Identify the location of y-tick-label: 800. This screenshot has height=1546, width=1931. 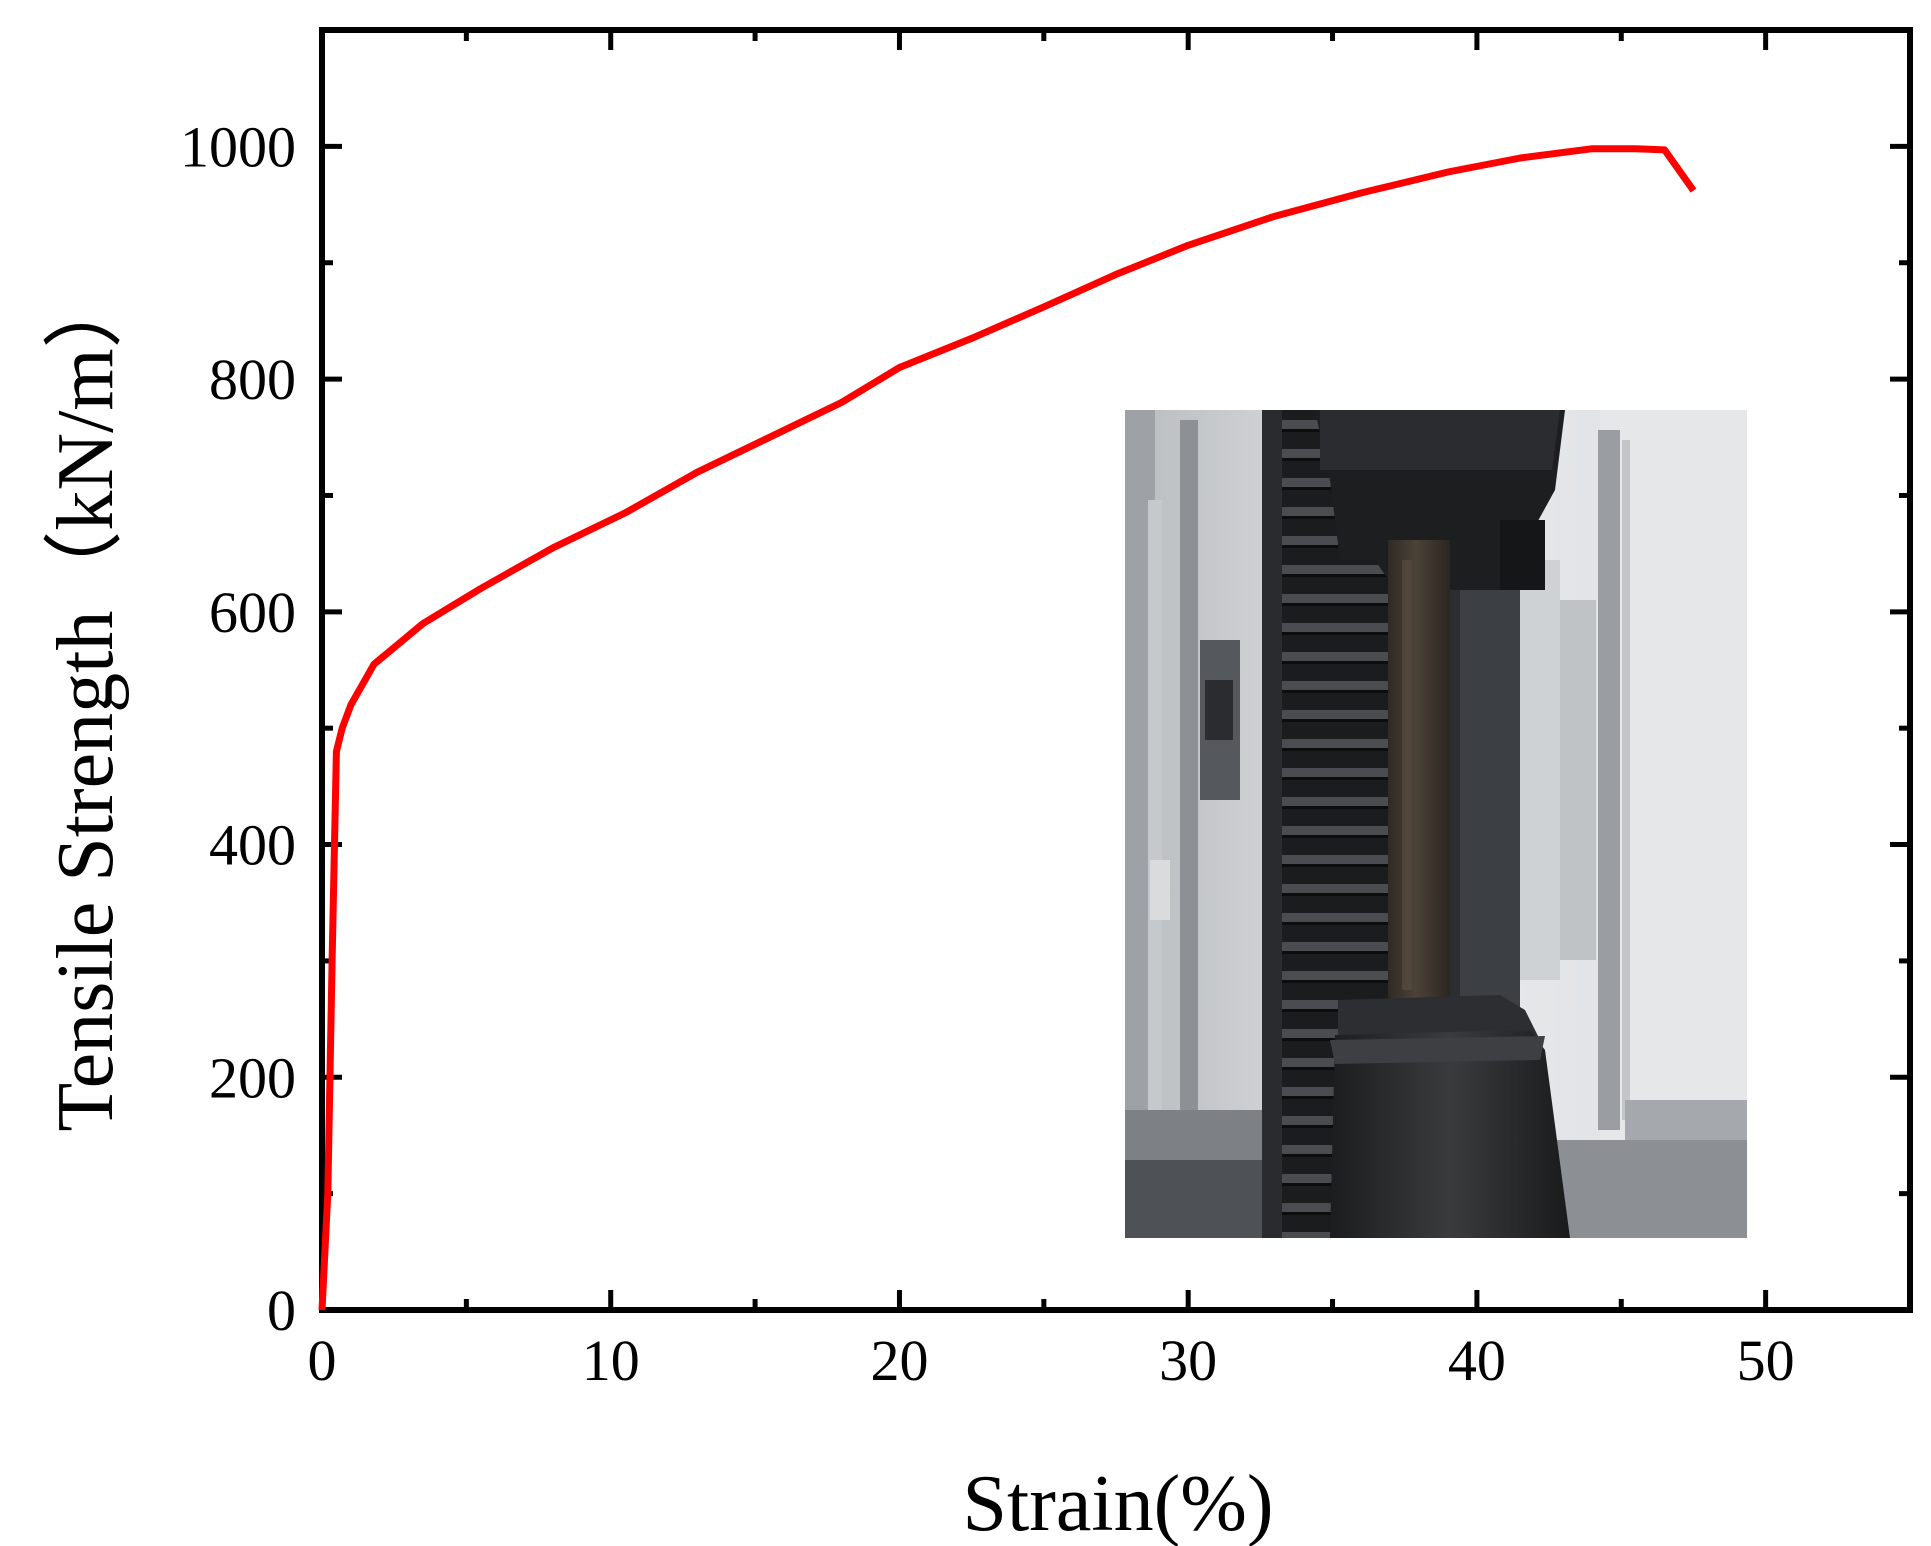
(252, 379).